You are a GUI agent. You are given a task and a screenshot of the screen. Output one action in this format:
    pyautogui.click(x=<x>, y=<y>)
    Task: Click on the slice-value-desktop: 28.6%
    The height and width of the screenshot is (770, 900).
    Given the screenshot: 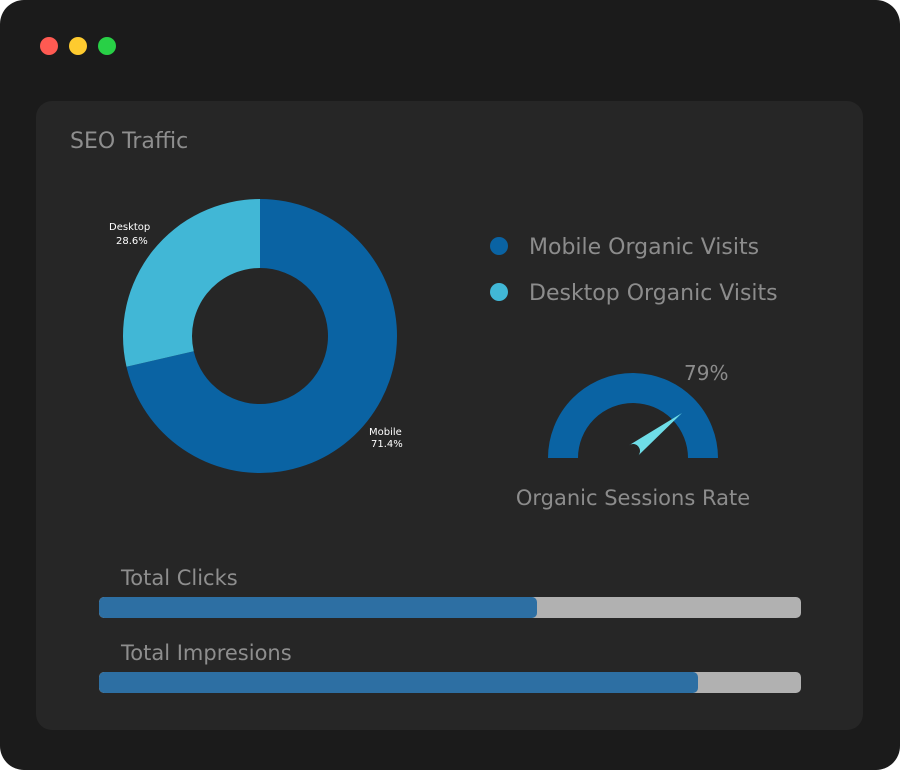 What is the action you would take?
    pyautogui.click(x=132, y=241)
    